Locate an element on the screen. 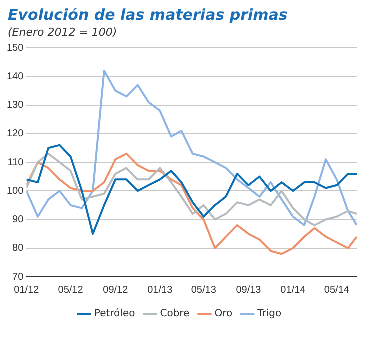 The width and height of the screenshot is (367, 338). x-tick-label: 01/12 is located at coordinates (27, 290).